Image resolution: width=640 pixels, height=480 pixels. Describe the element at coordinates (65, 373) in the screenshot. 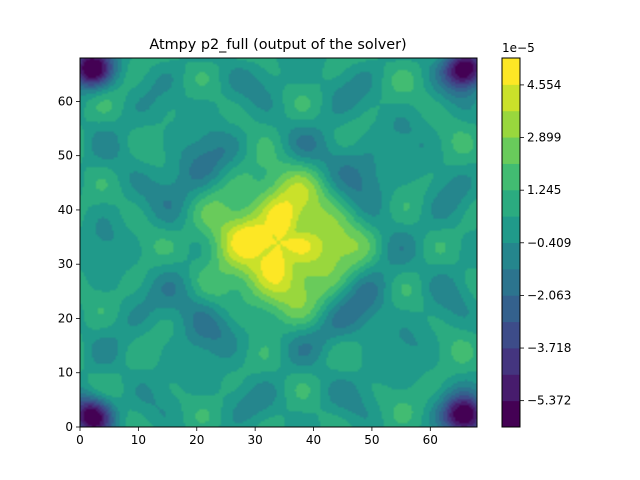

I see `y-tick-label: 10` at that location.